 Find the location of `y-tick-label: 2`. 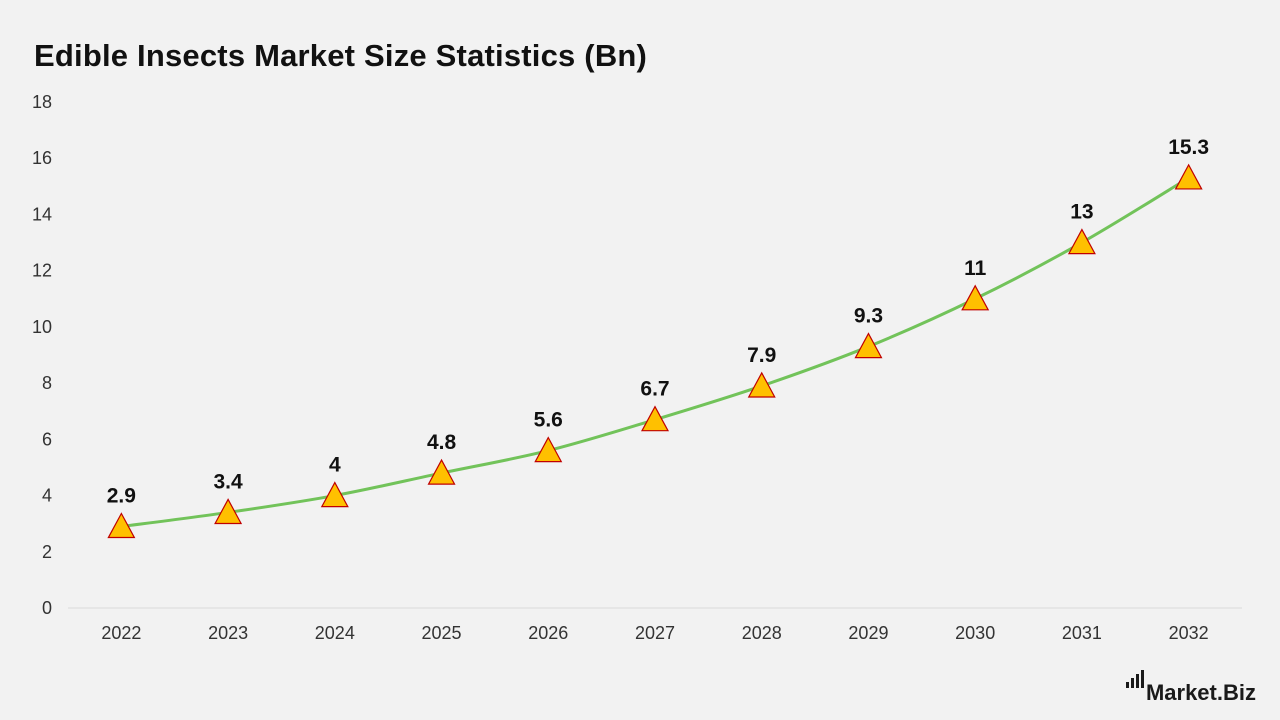

y-tick-label: 2 is located at coordinates (47, 552).